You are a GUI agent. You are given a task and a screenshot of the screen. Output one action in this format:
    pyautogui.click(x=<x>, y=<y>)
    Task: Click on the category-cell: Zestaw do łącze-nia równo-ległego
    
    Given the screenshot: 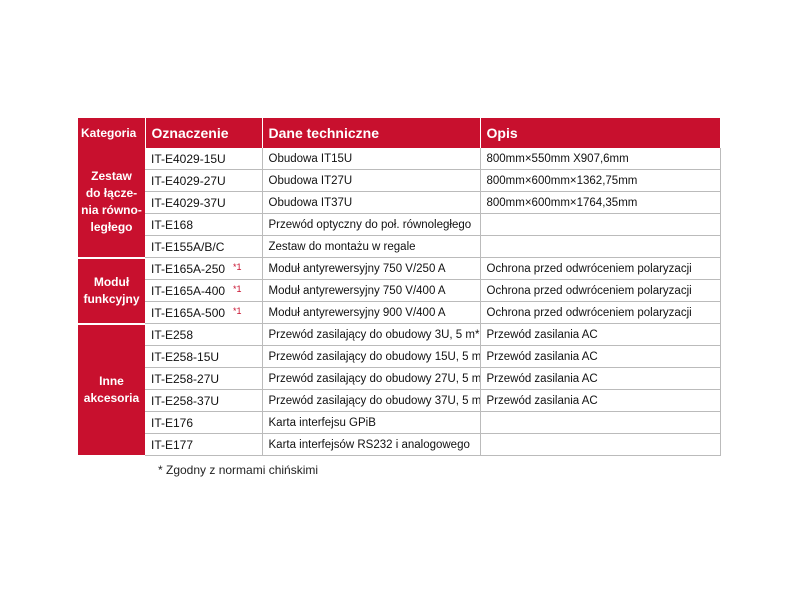 What is the action you would take?
    pyautogui.click(x=111, y=203)
    